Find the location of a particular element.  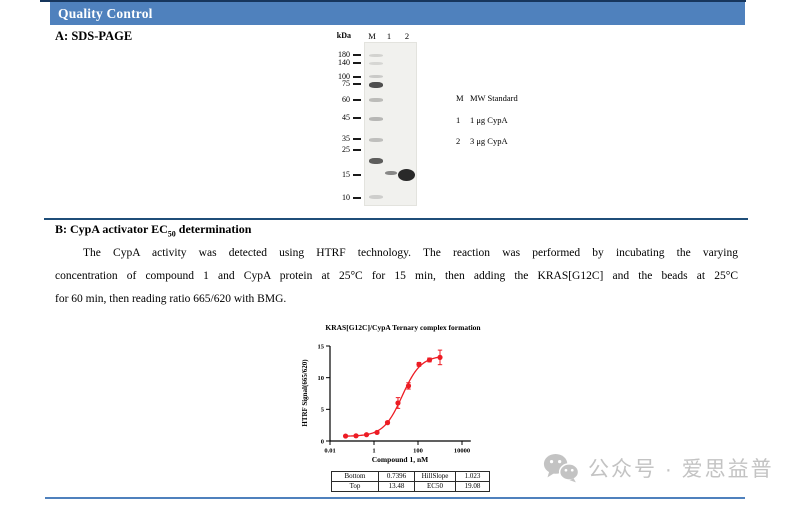

gel-legend-row: M MW Standard is located at coordinates (487, 99).